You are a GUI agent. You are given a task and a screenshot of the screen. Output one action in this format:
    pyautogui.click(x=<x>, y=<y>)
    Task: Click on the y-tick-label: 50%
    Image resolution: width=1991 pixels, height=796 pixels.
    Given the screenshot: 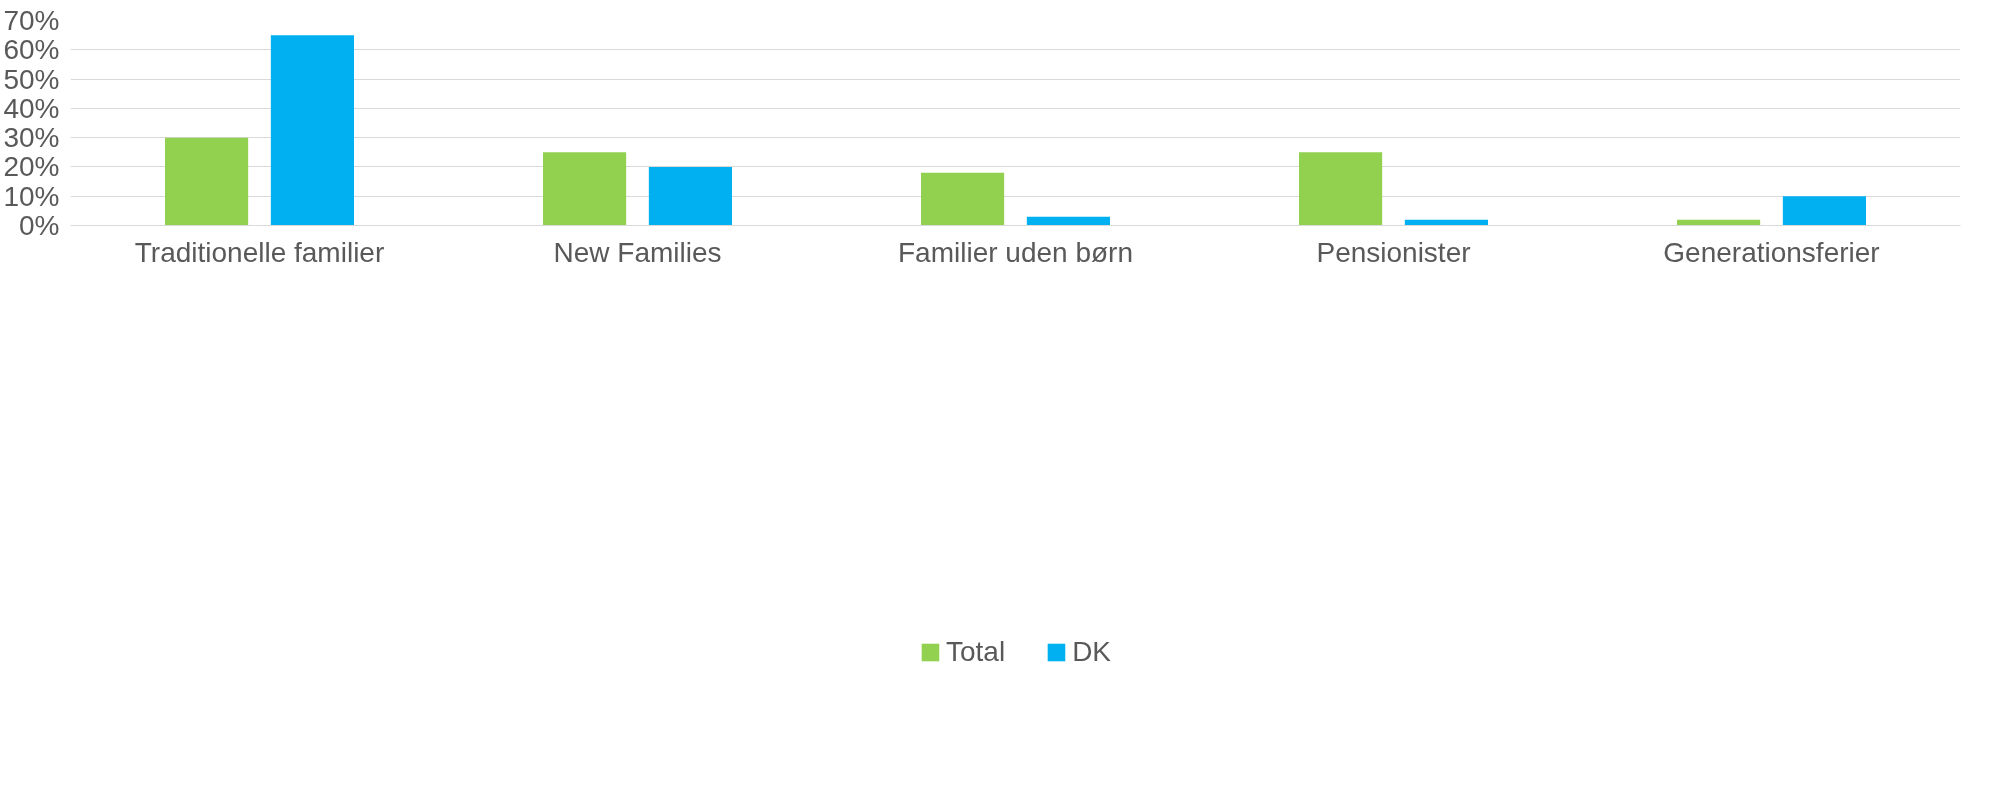 What is the action you would take?
    pyautogui.click(x=31, y=79)
    